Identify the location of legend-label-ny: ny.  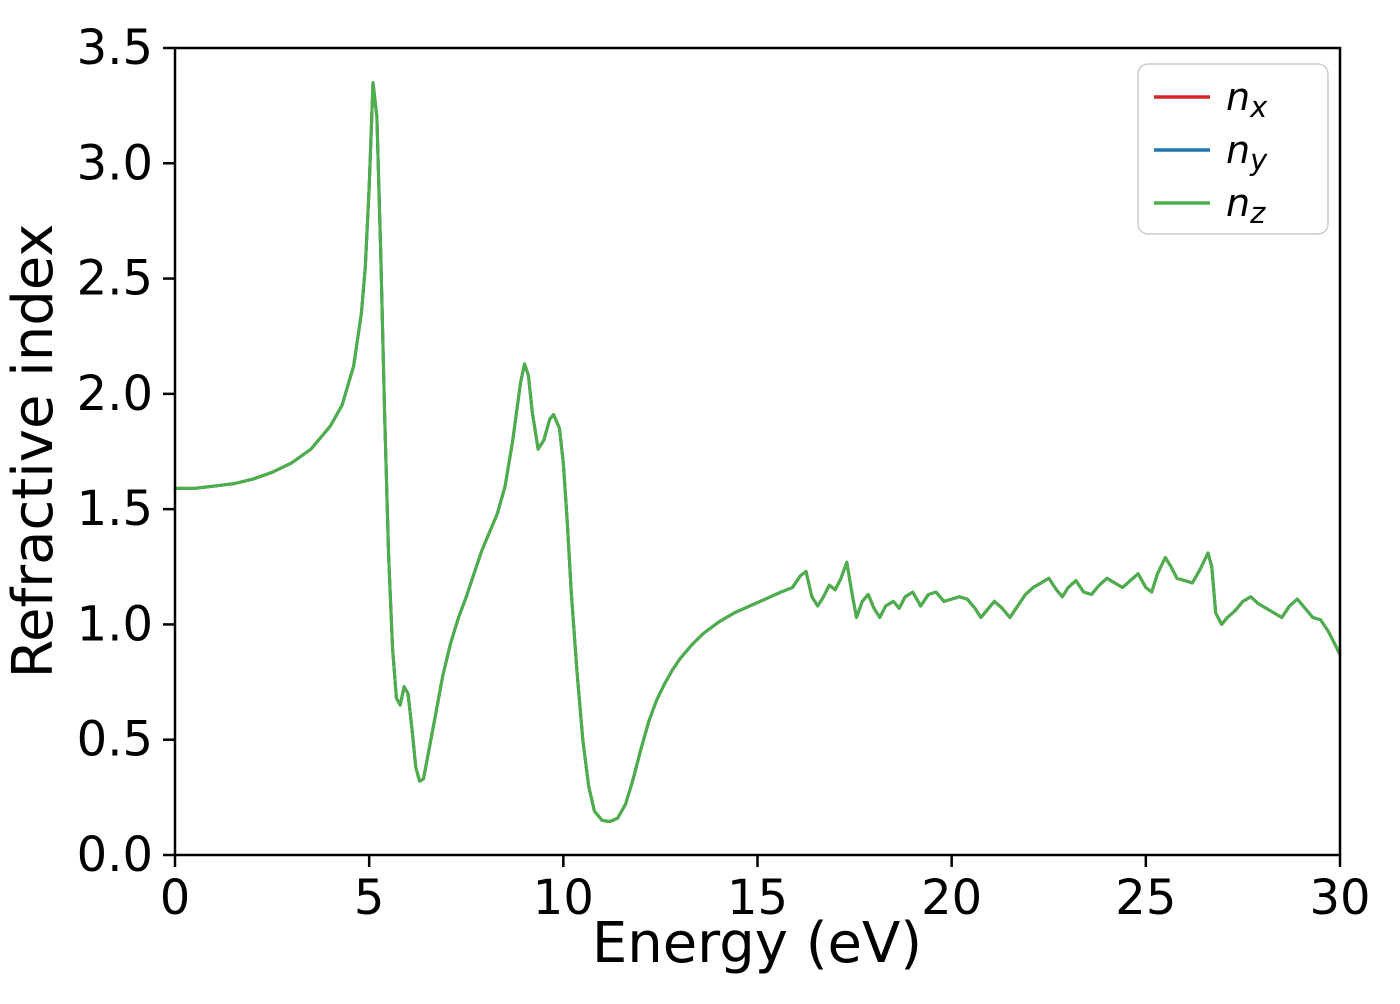
(1247, 152).